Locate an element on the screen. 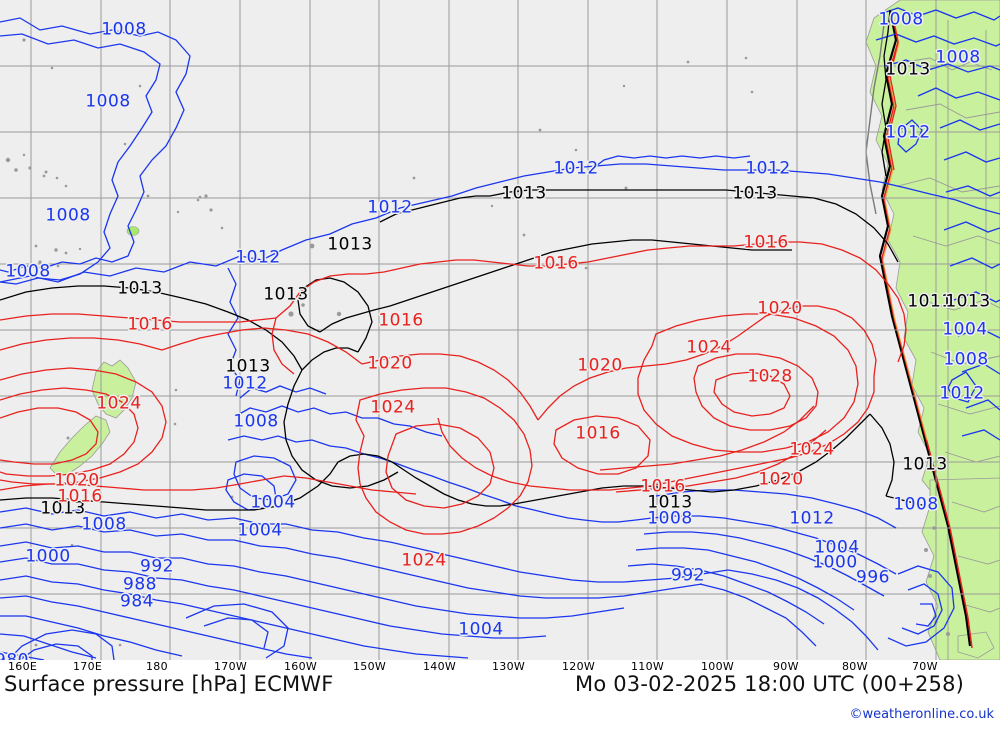 This screenshot has width=1000, height=733. longitude-tick-label: 180 is located at coordinates (157, 666).